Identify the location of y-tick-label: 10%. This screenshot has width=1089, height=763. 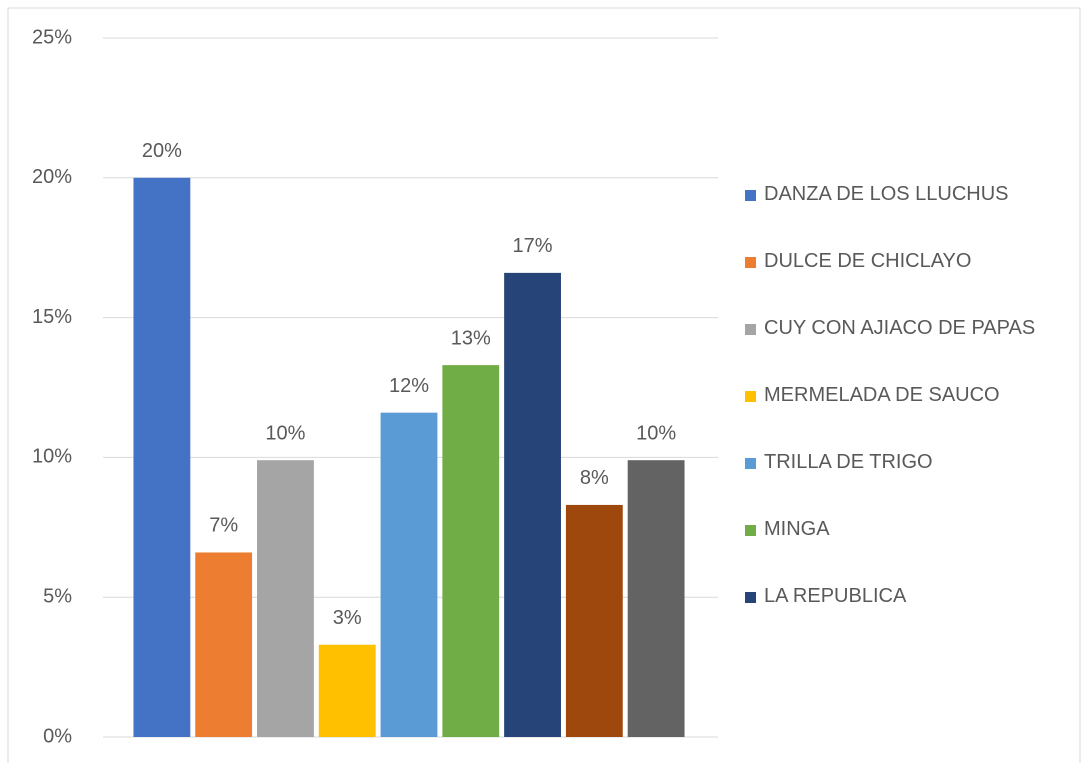
(52, 457).